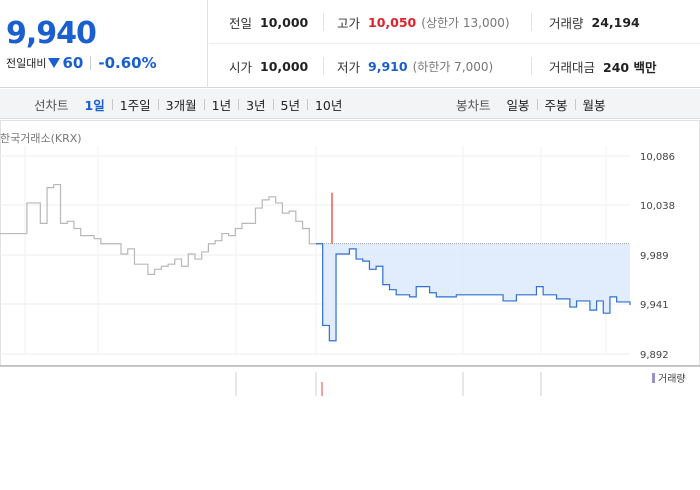 The image size is (700, 490). I want to click on current-price: 9,940, so click(51, 33).